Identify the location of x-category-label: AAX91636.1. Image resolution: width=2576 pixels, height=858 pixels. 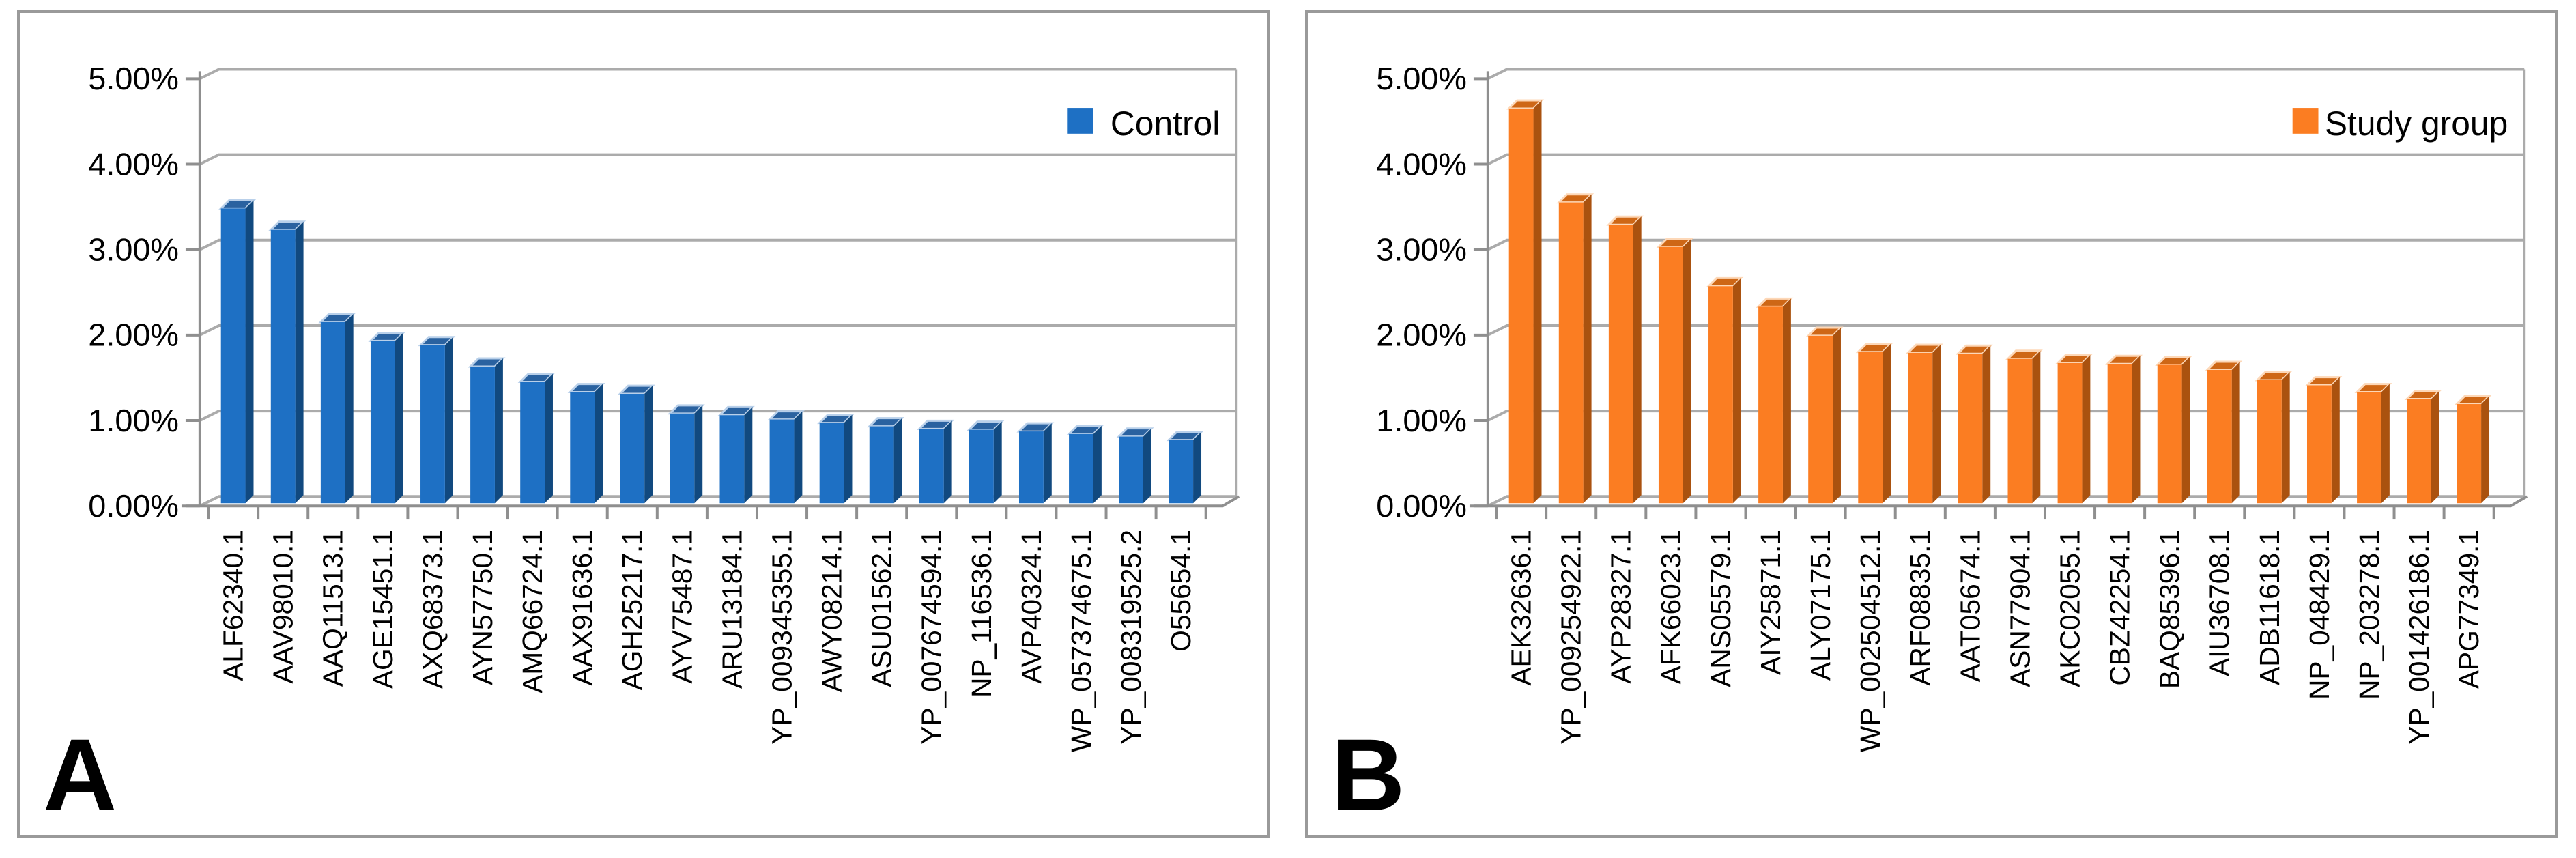
(582, 608).